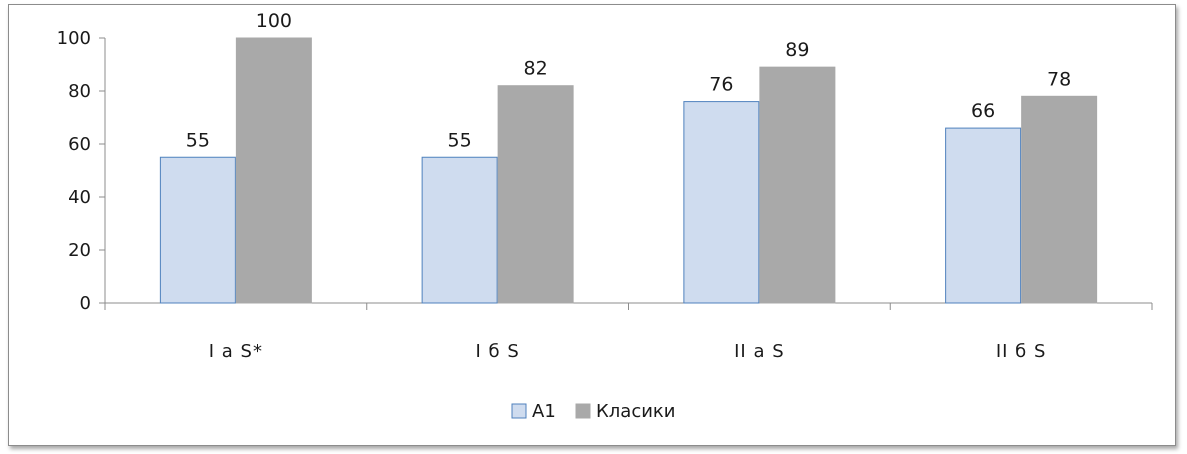 The width and height of the screenshot is (1187, 454). Describe the element at coordinates (1021, 351) in the screenshot. I see `x-tick-label: II б S` at that location.